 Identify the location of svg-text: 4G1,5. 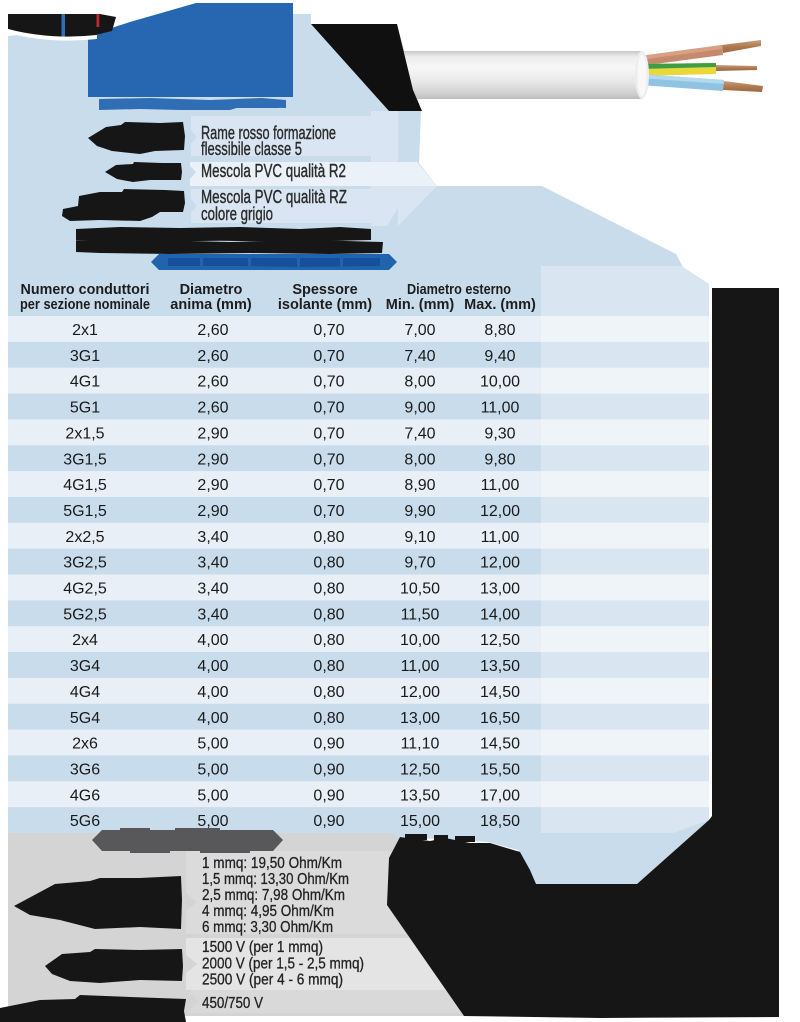
(85, 485).